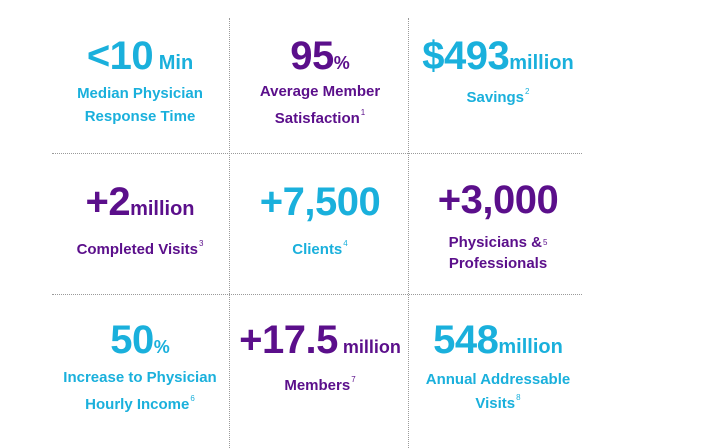 The width and height of the screenshot is (715, 448). Describe the element at coordinates (498, 200) in the screenshot. I see `stat-value: +3,000` at that location.